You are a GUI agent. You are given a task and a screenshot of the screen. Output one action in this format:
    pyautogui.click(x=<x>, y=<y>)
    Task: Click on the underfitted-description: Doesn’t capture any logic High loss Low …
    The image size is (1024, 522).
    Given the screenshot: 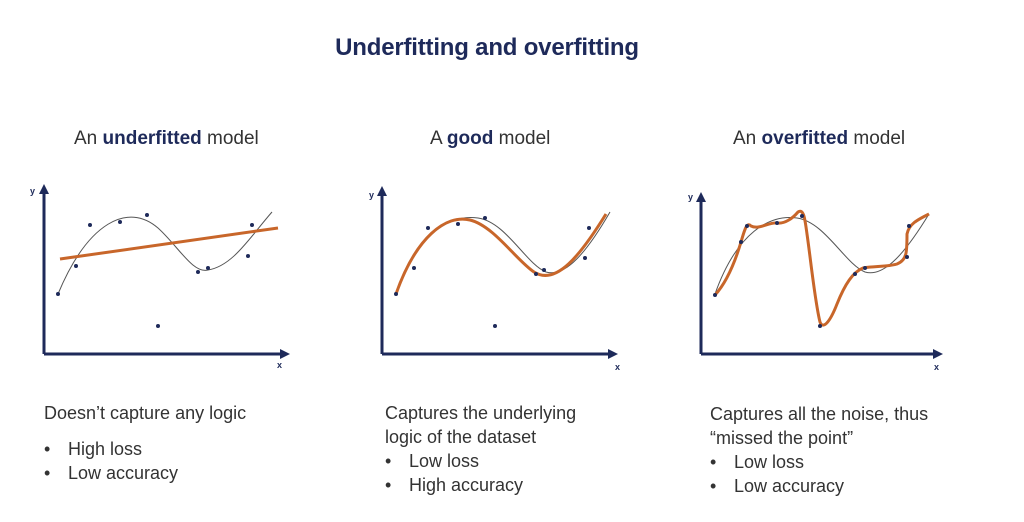 What is the action you would take?
    pyautogui.click(x=145, y=443)
    